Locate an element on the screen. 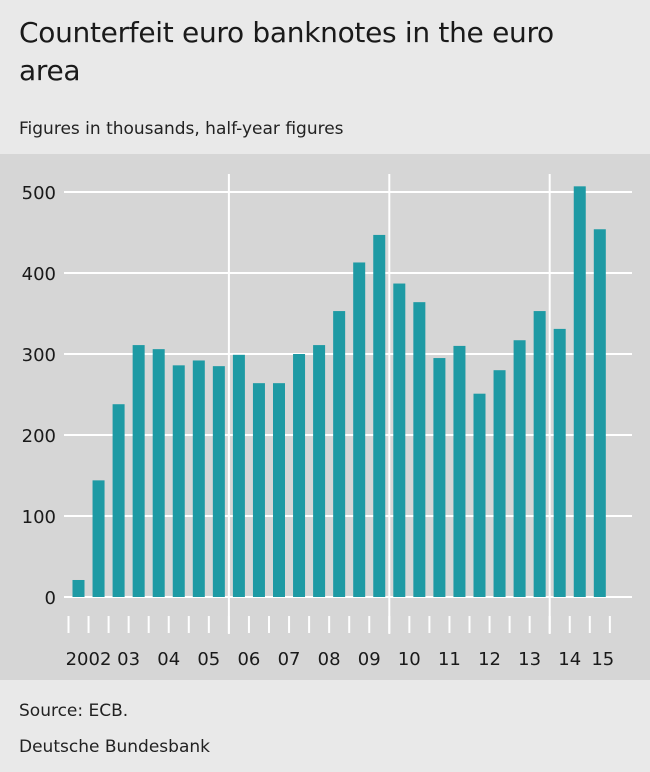 The image size is (650, 772). x-year-label: 10 is located at coordinates (409, 659).